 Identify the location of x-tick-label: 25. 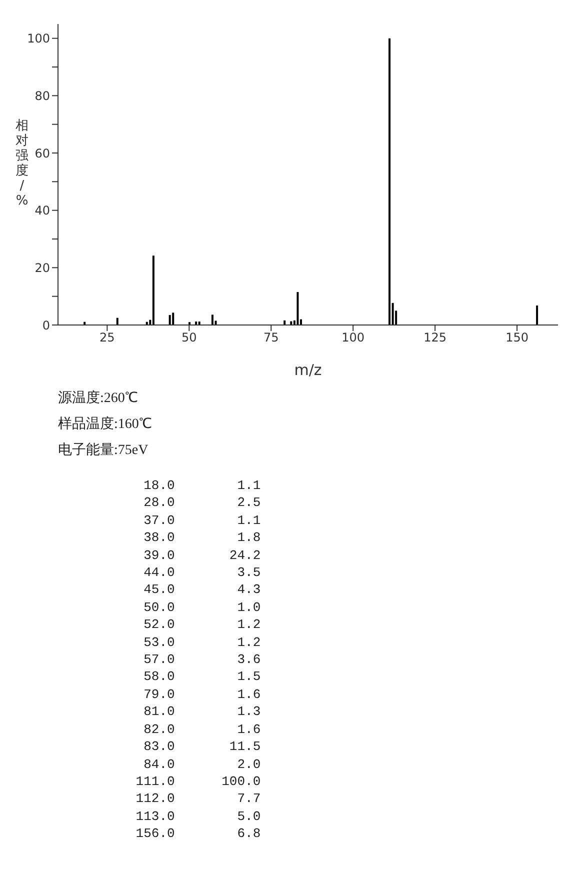
(107, 337).